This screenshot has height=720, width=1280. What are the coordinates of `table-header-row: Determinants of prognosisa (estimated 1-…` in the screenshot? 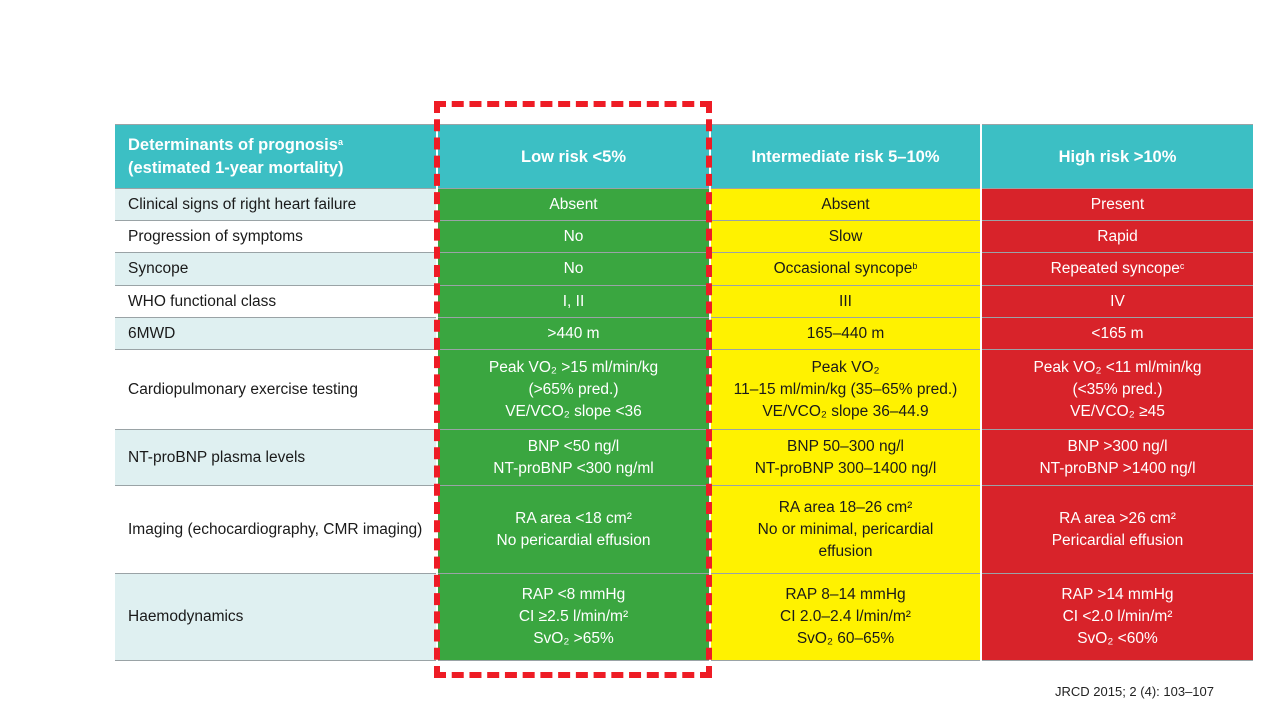 It's located at (684, 156).